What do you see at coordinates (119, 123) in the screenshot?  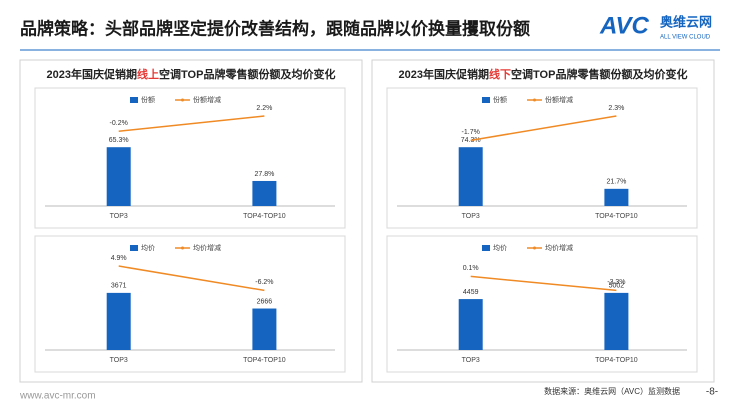 I see `line-value-label: -0.2%` at bounding box center [119, 123].